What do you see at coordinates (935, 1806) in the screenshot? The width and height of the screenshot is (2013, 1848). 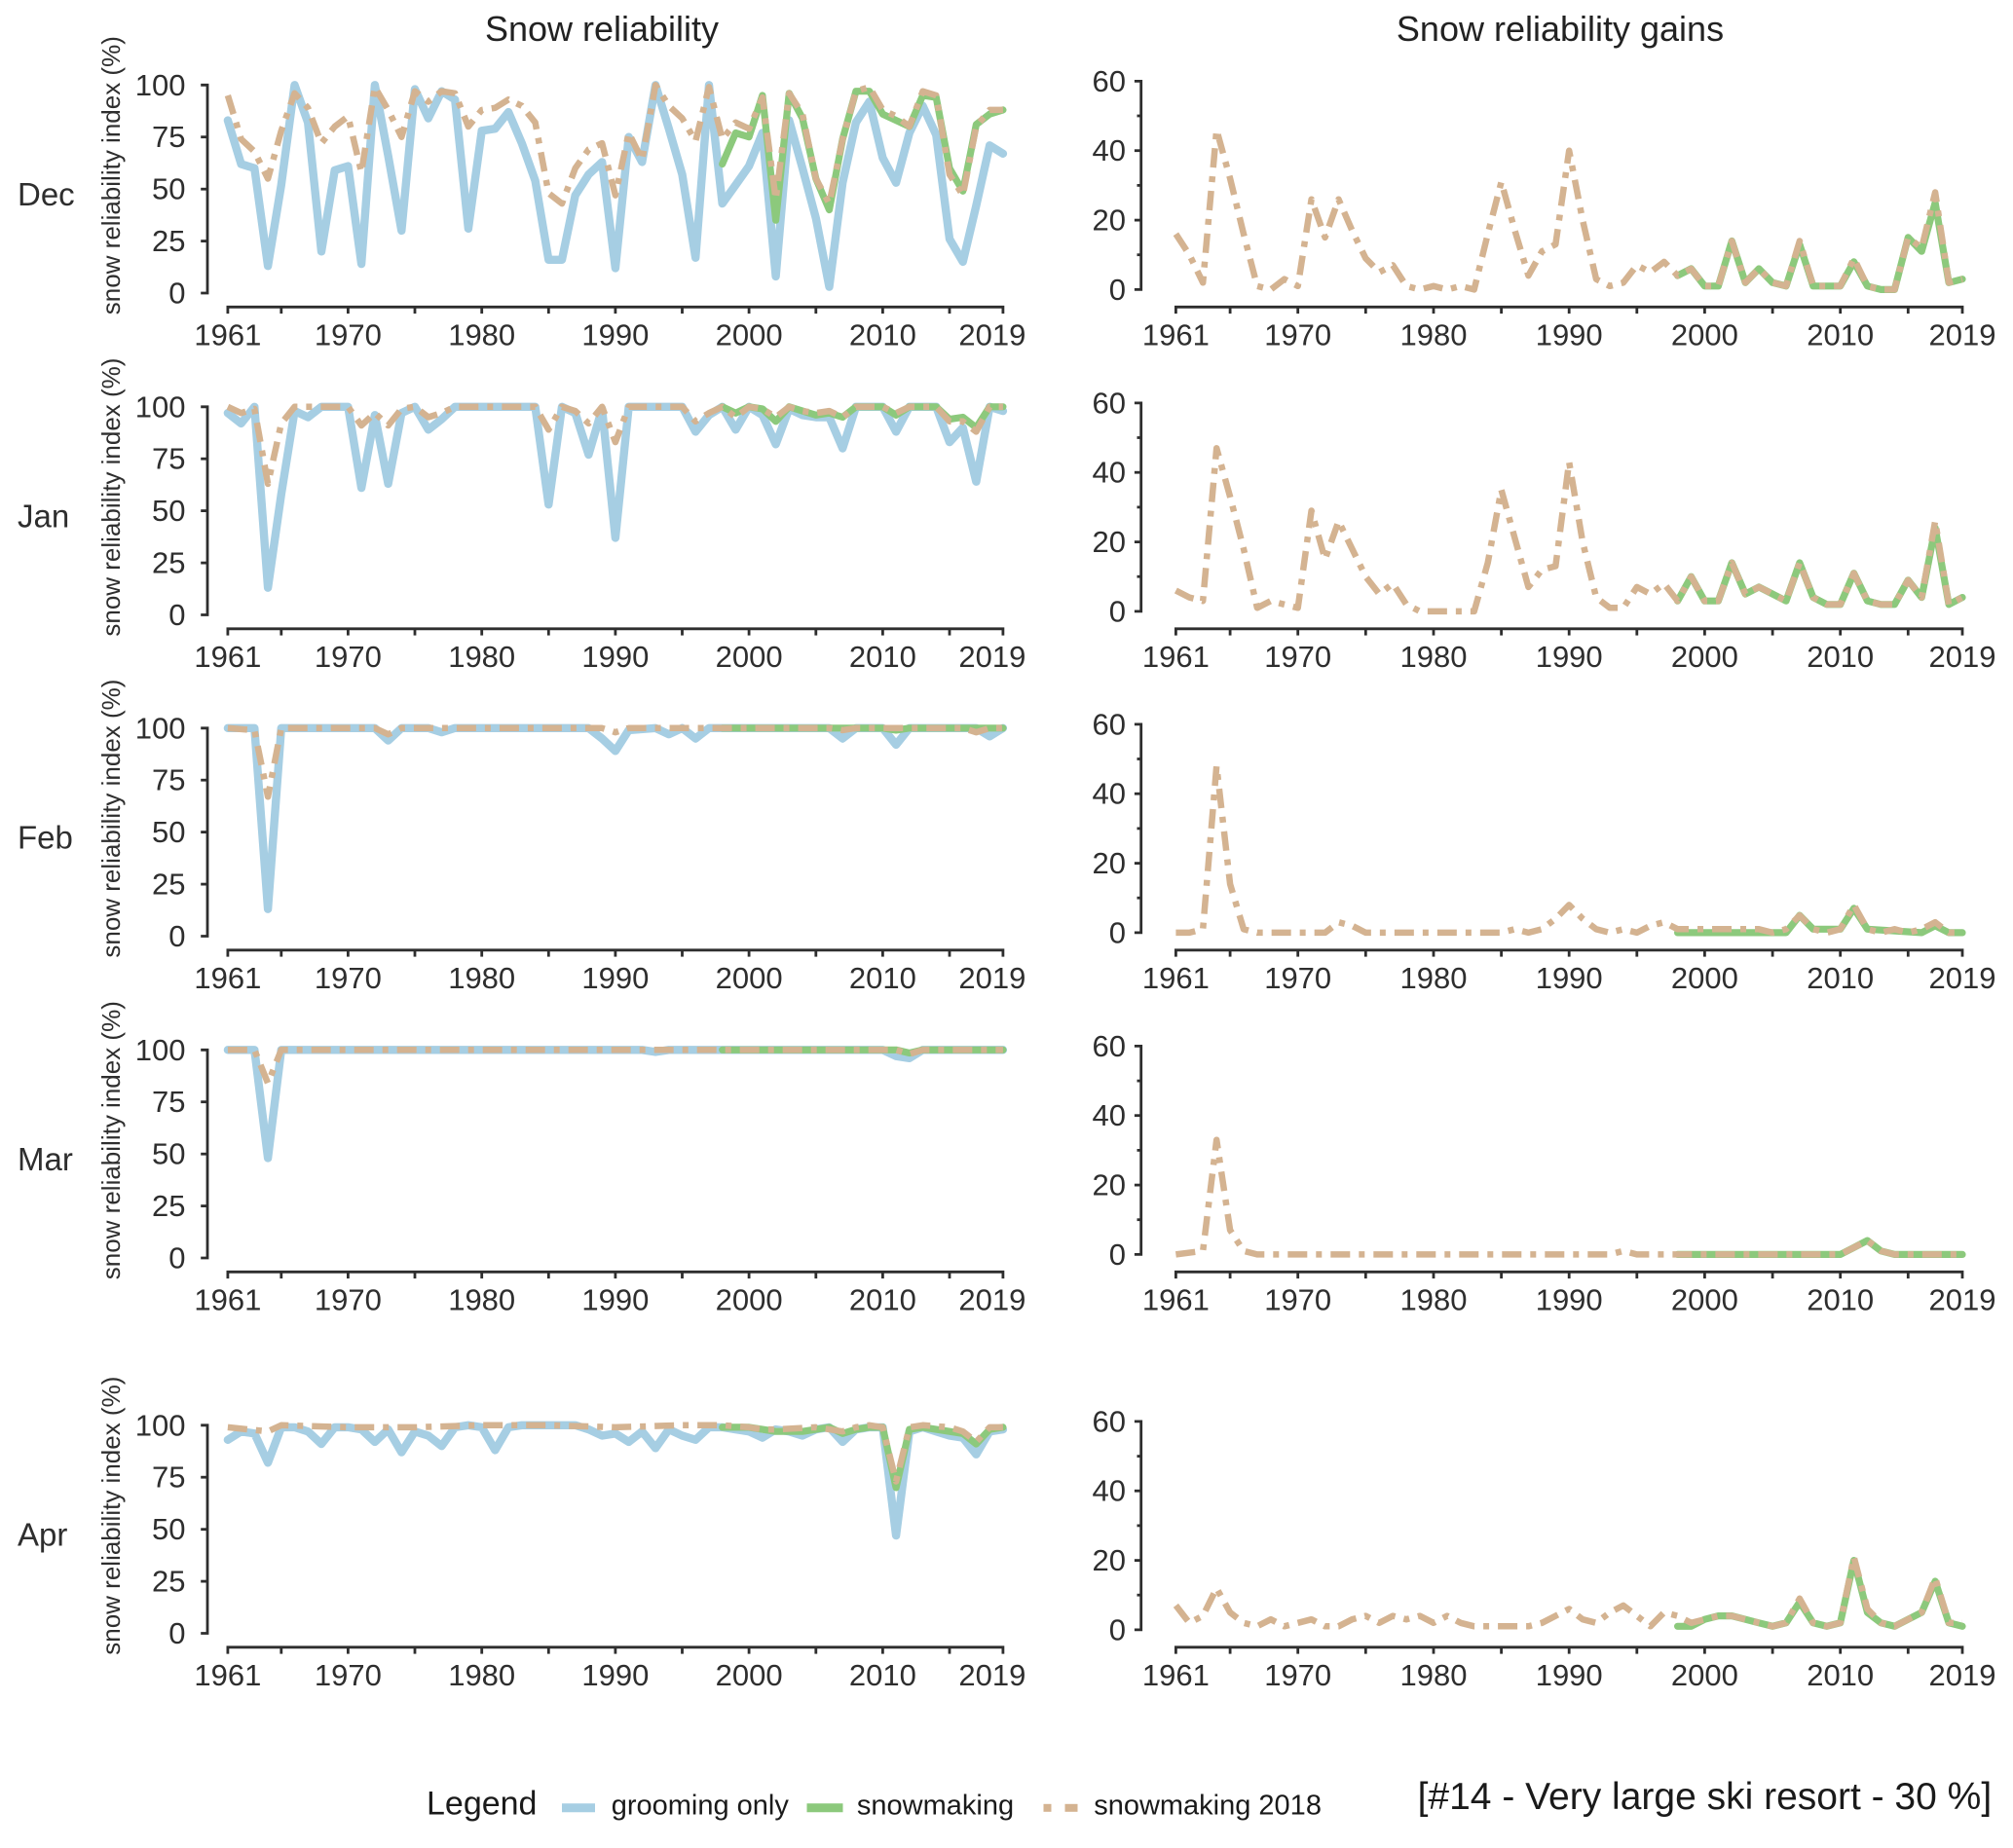 I see `svg-text: snowmaking` at bounding box center [935, 1806].